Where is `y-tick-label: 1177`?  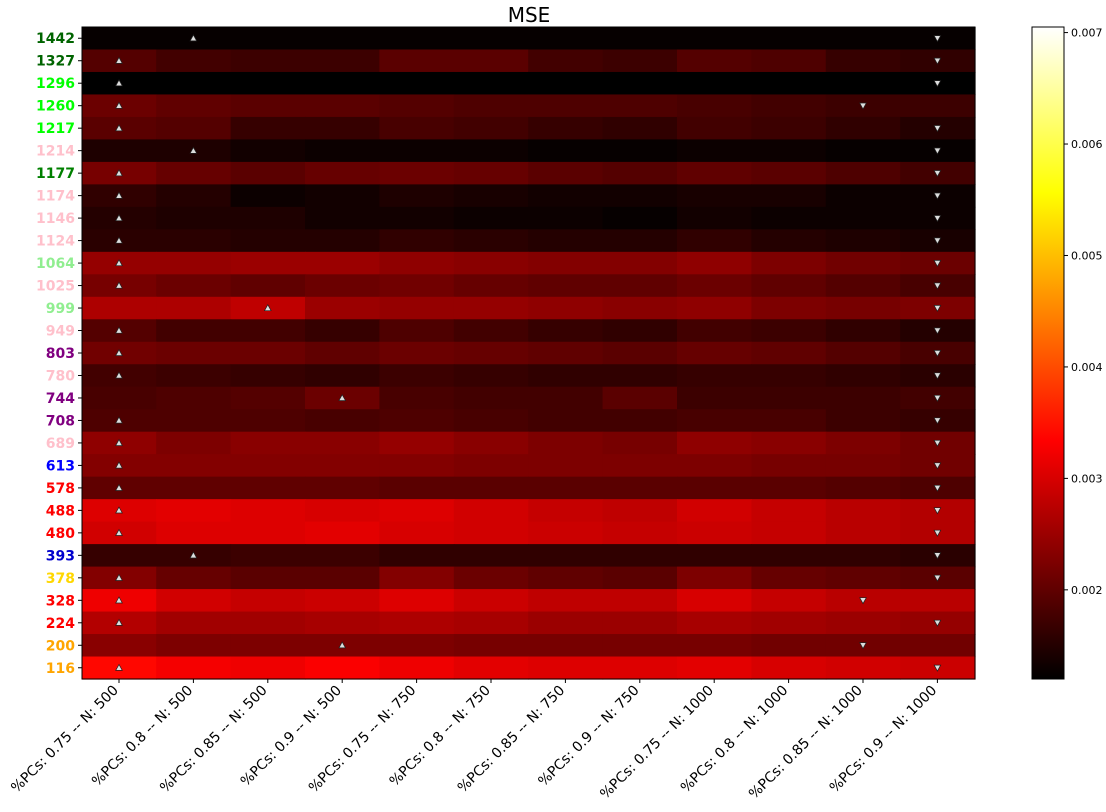
y-tick-label: 1177 is located at coordinates (55, 174).